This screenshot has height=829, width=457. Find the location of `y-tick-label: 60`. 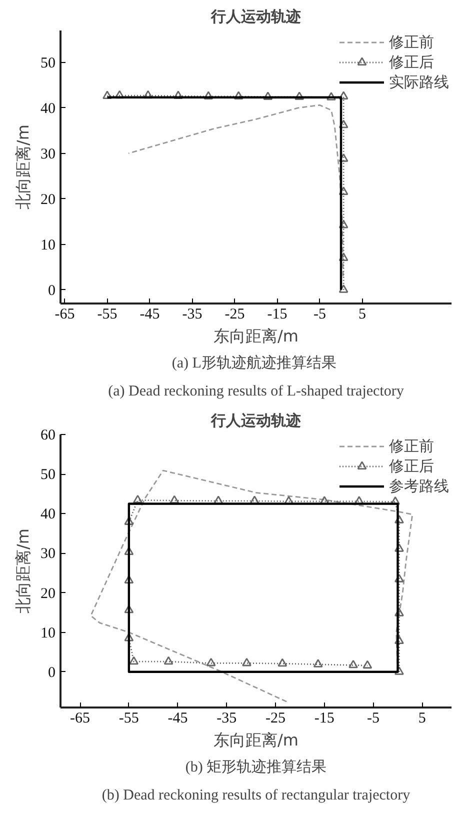

y-tick-label: 60 is located at coordinates (48, 436).